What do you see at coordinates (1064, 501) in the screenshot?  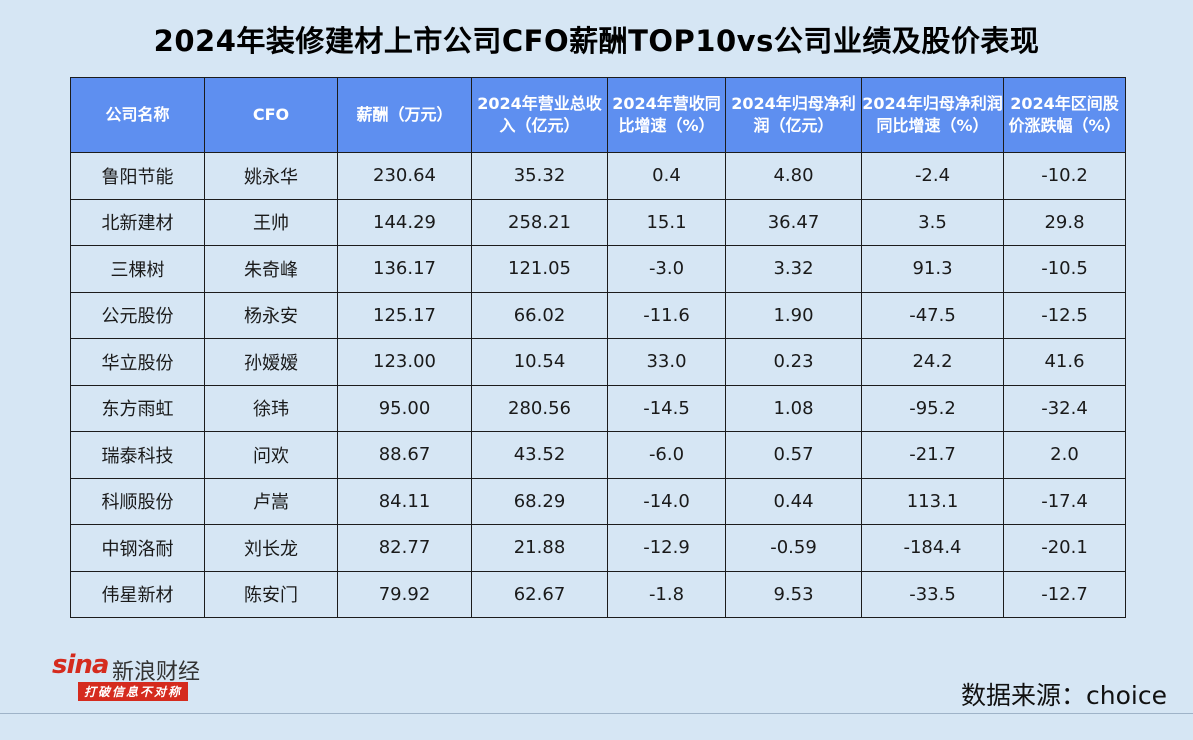 I see `cell-stock-change: -17.4` at bounding box center [1064, 501].